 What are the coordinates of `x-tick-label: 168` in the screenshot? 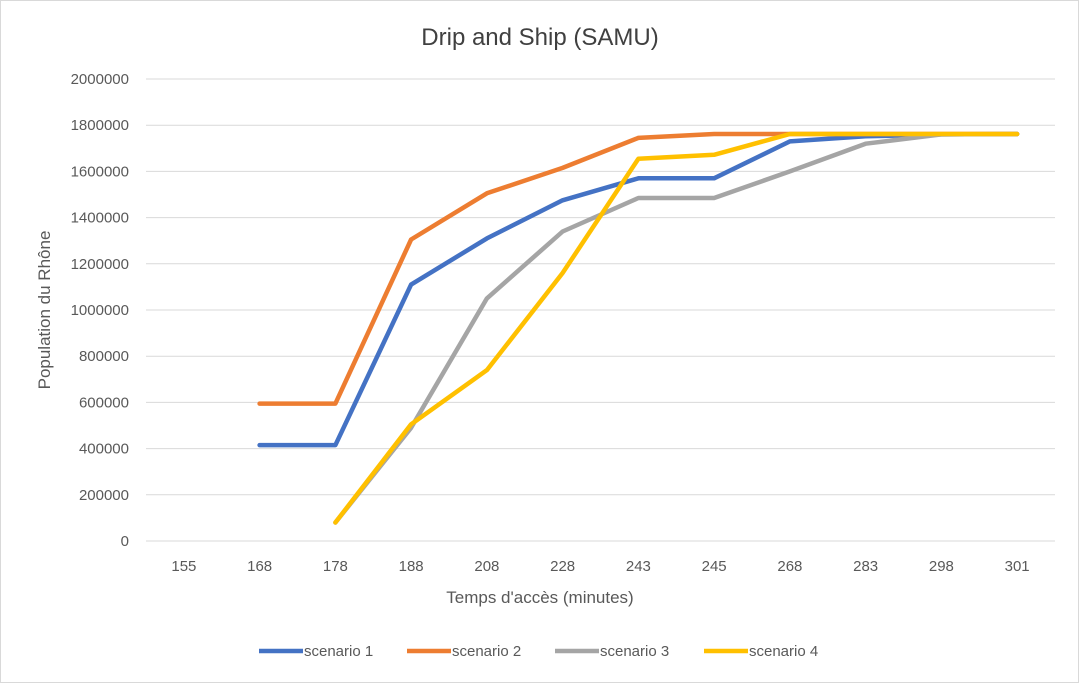 It's located at (259, 566).